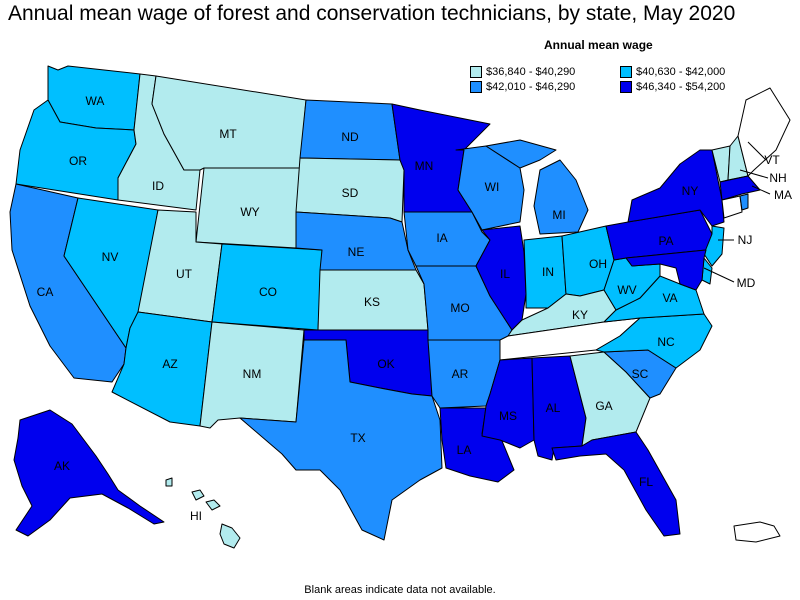  Describe the element at coordinates (385, 364) in the screenshot. I see `label-OK: OK` at that location.